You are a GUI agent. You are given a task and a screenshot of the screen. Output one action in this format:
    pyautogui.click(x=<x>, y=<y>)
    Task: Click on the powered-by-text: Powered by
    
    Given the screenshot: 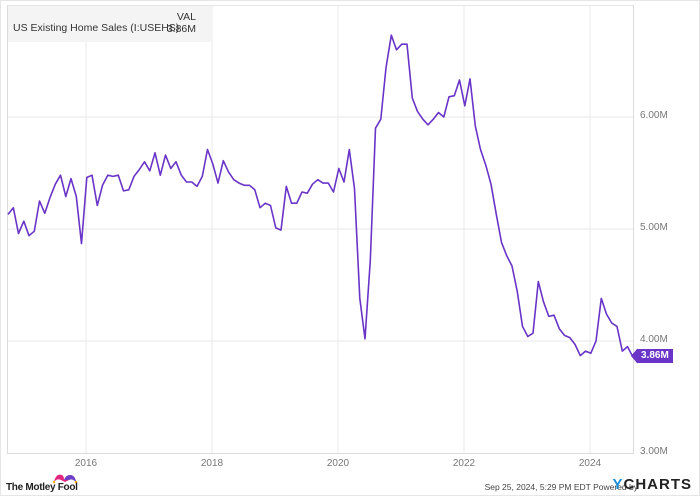 What is the action you would take?
    pyautogui.click(x=615, y=487)
    